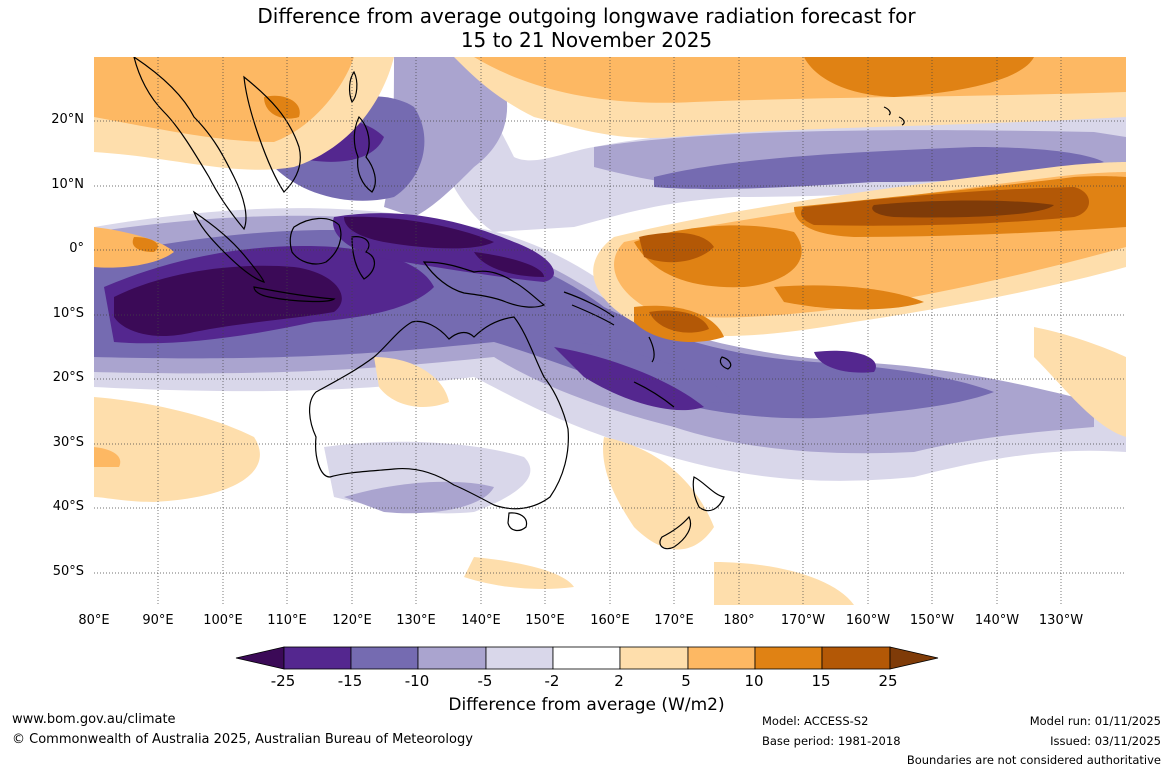 The width and height of the screenshot is (1173, 770). Describe the element at coordinates (894, 116) in the screenshot. I see `hawaii-outline` at that location.